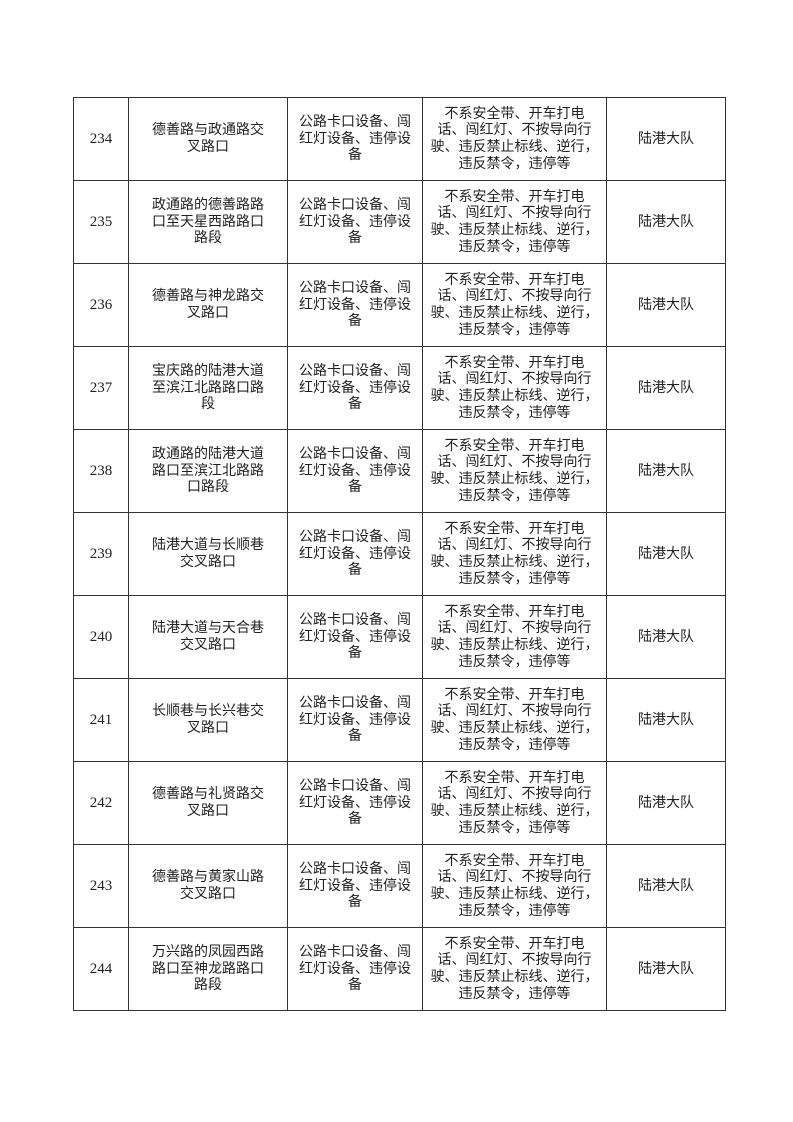 The width and height of the screenshot is (793, 1122). Describe the element at coordinates (208, 886) in the screenshot. I see `location-cell: 德善路与黄家山路 交叉路口` at that location.